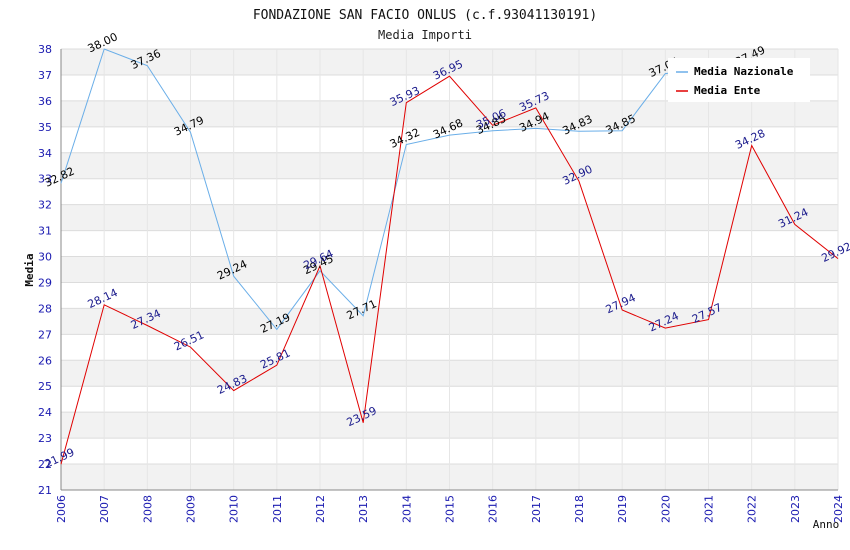 This screenshot has width=850, height=550. What do you see at coordinates (61, 509) in the screenshot?
I see `x-tick-label: 2006` at bounding box center [61, 509].